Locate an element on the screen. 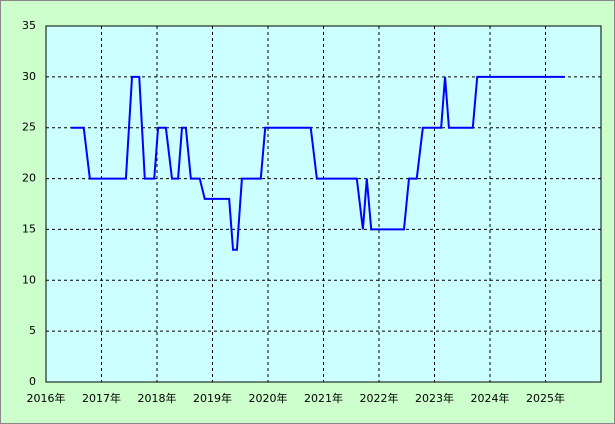  x-tick-label: 2022年 is located at coordinates (379, 398).